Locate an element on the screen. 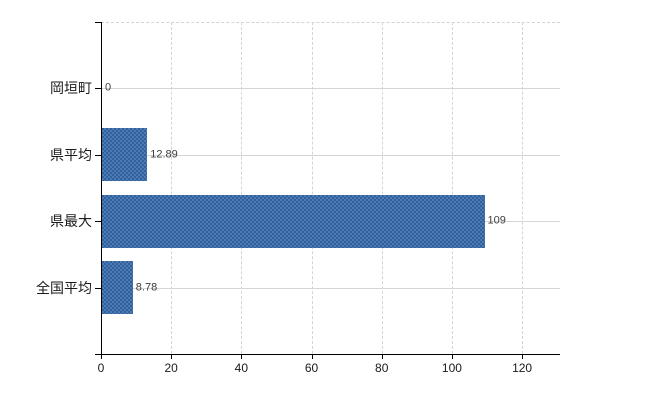  category-label: 岡垣町 is located at coordinates (71, 88).